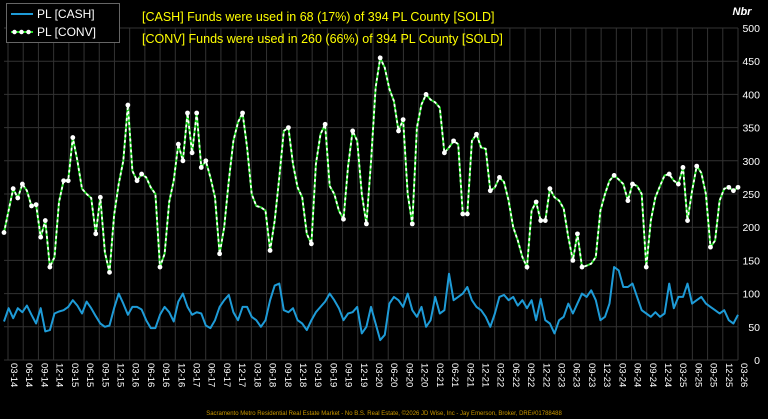 This screenshot has height=419, width=768. I want to click on x-tick-label: 03-21, so click(439, 375).